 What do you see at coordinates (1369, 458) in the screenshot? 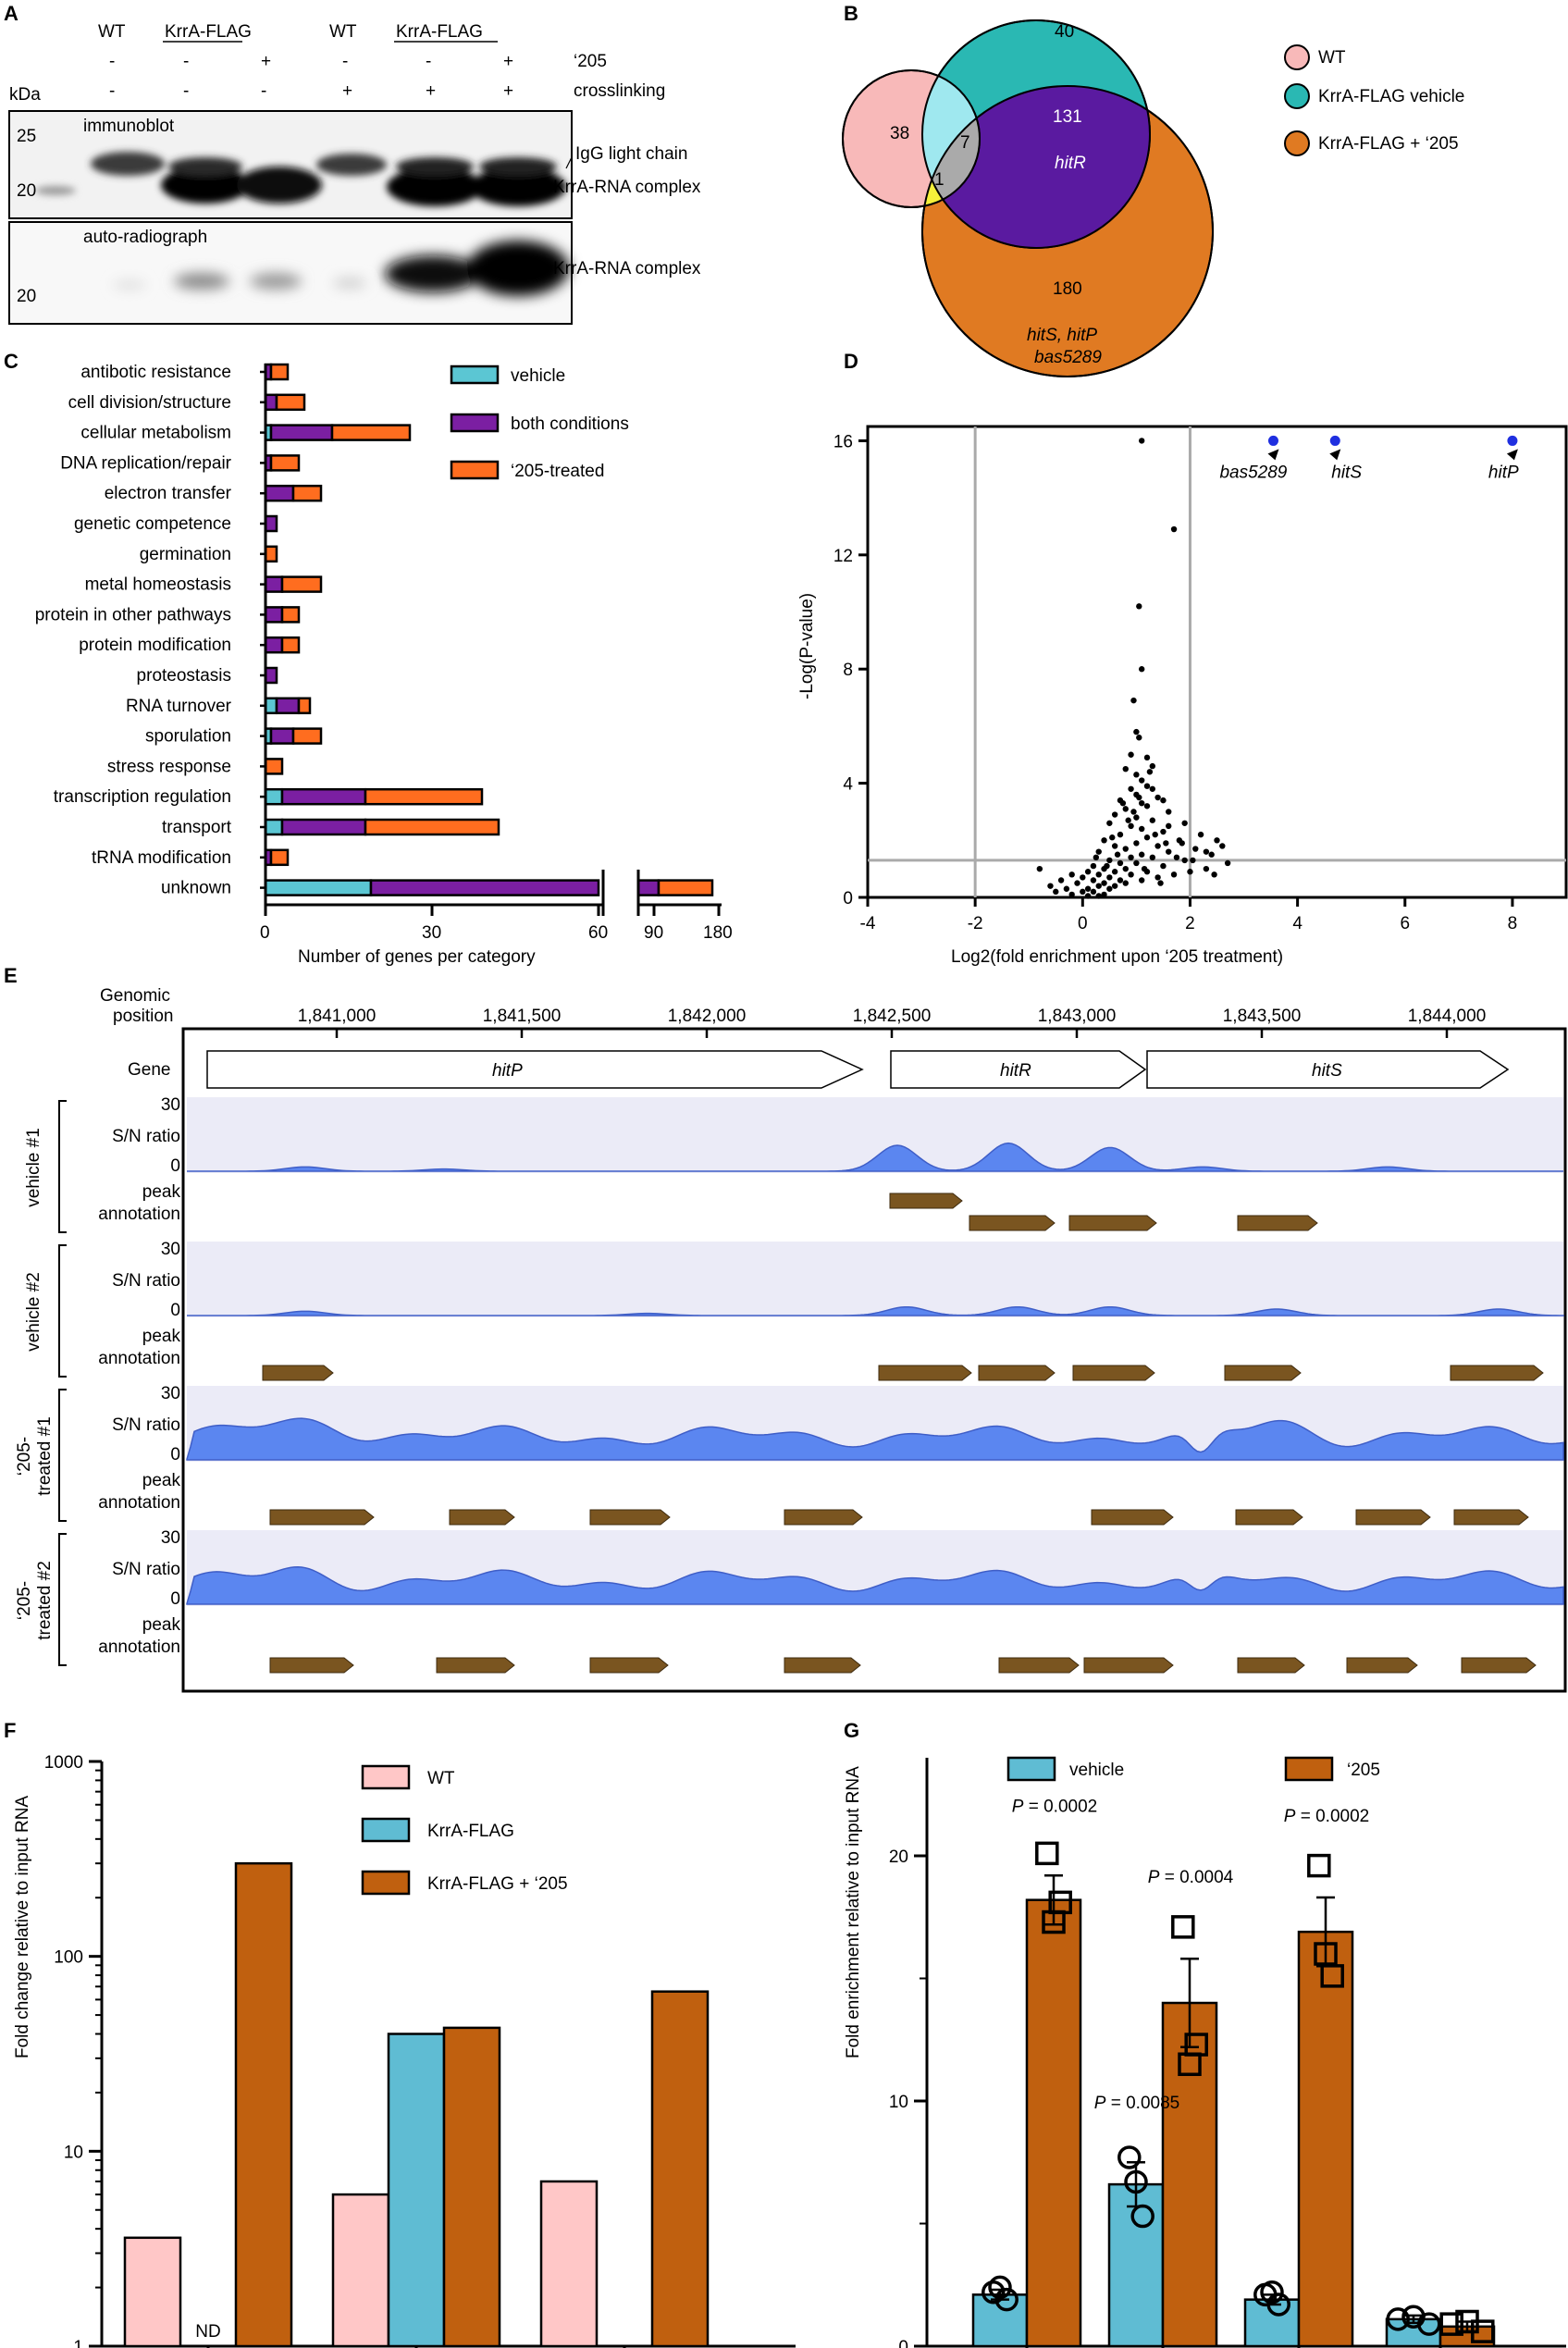
I see `d-highlight-points: bas5289 hitS hitP` at bounding box center [1369, 458].